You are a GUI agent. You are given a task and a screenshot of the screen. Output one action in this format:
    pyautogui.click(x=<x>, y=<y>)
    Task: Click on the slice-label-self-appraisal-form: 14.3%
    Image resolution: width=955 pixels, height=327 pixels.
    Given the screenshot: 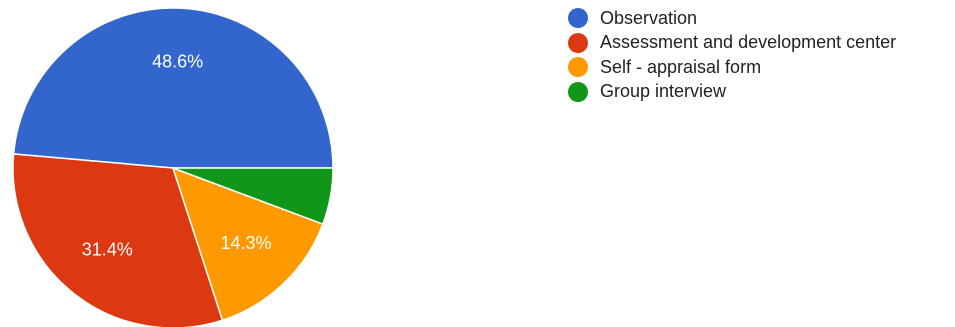 What is the action you would take?
    pyautogui.click(x=245, y=243)
    